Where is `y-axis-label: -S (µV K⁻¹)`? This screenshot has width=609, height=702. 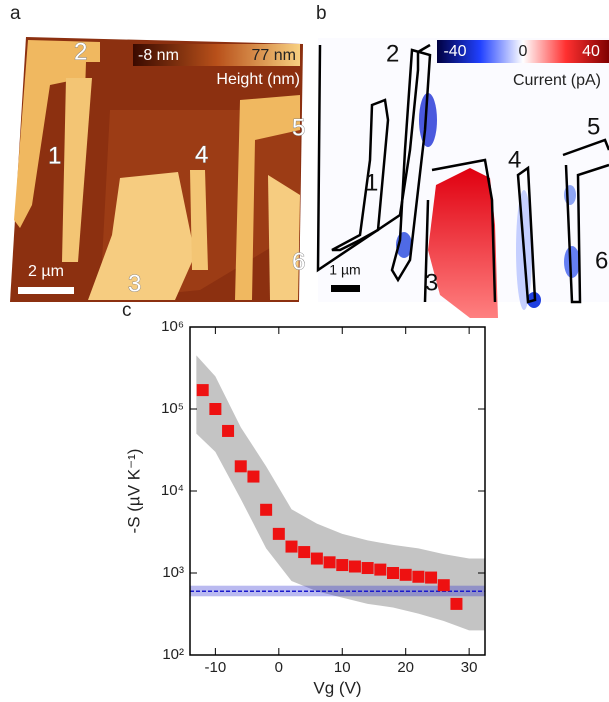
y-axis-label: -S (µV K⁻¹) is located at coordinates (133, 491).